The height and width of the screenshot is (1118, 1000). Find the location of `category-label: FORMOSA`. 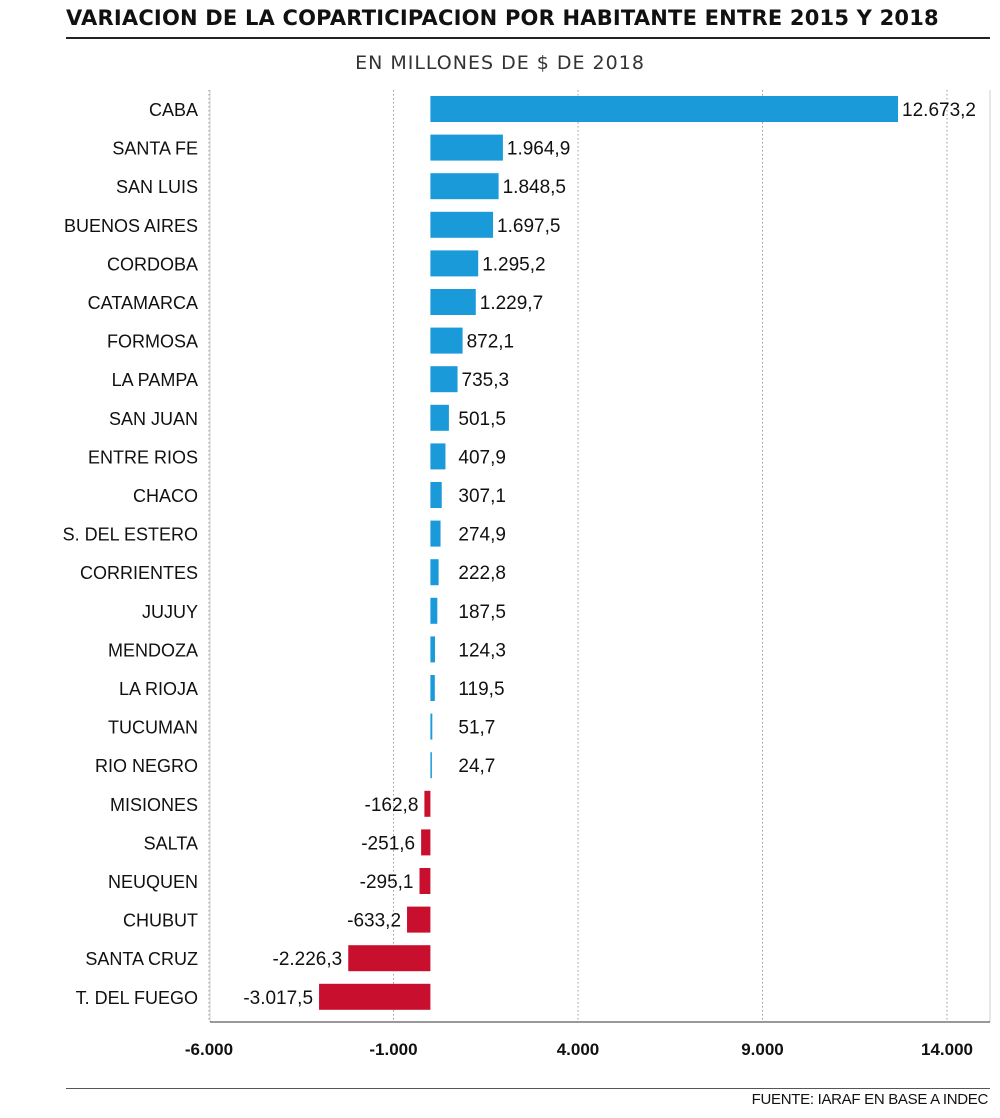

category-label: FORMOSA is located at coordinates (152, 342).